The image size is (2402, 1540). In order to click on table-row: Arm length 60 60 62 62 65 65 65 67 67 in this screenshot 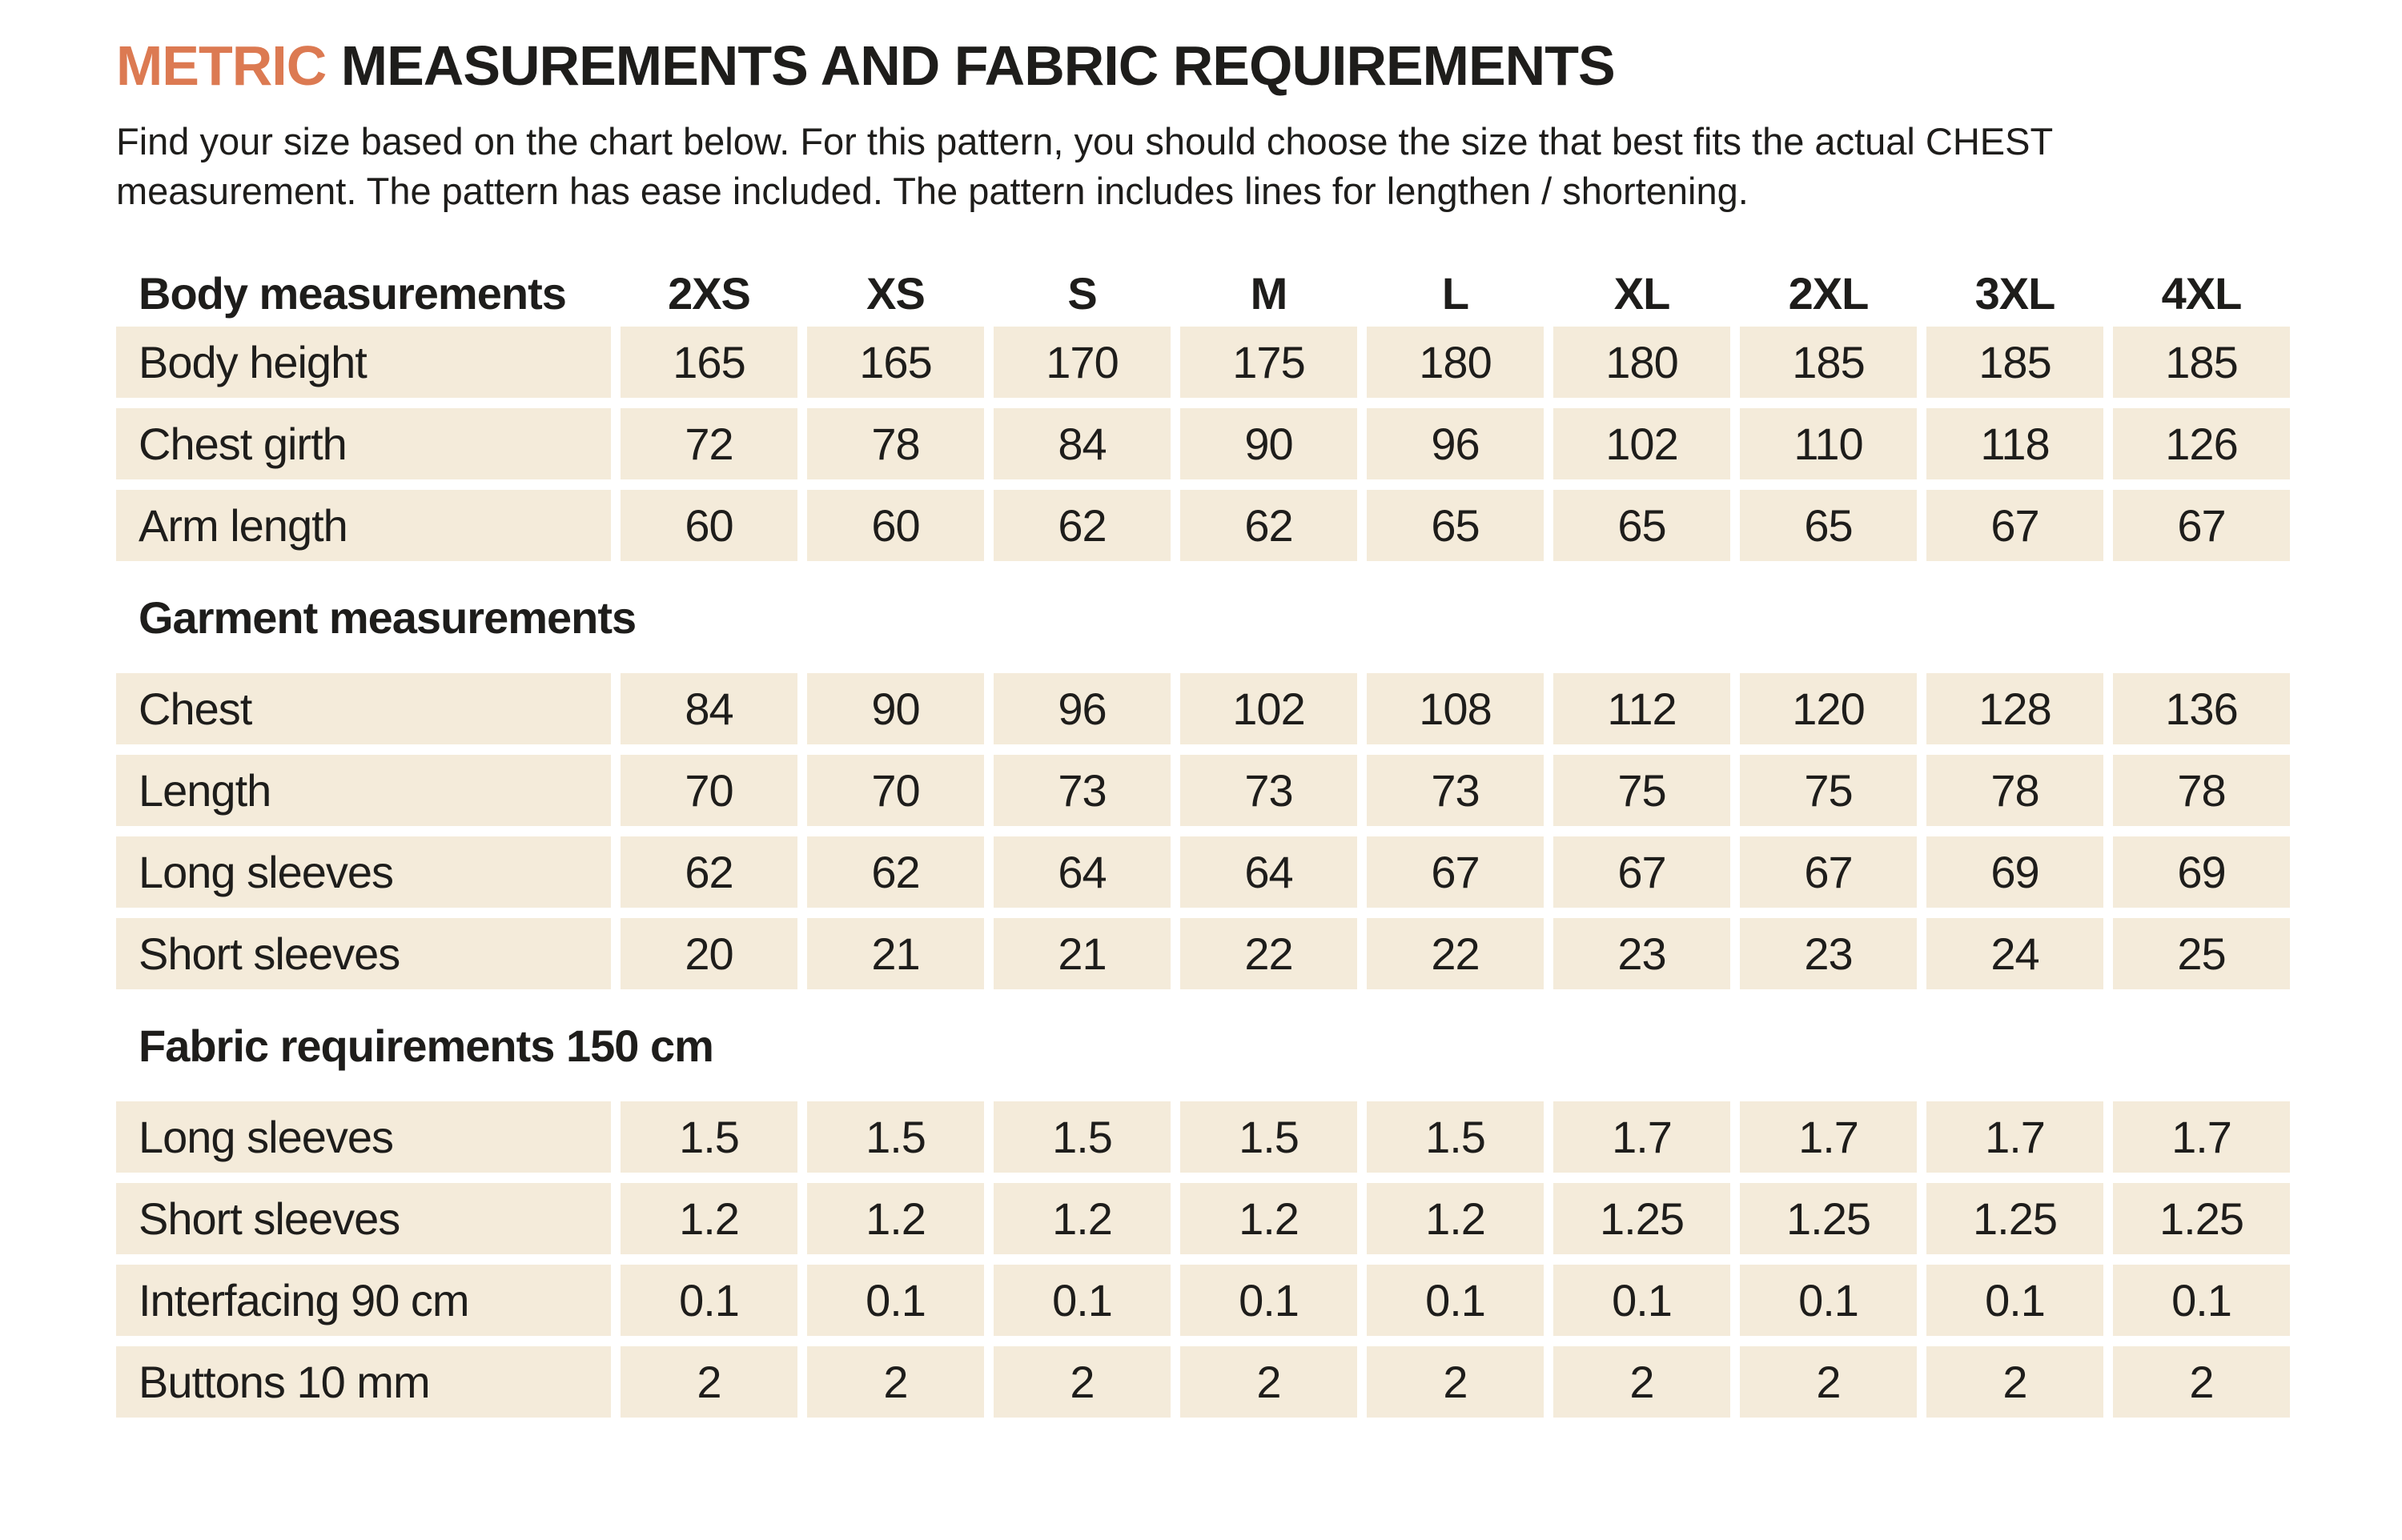, I will do `click(1203, 525)`.